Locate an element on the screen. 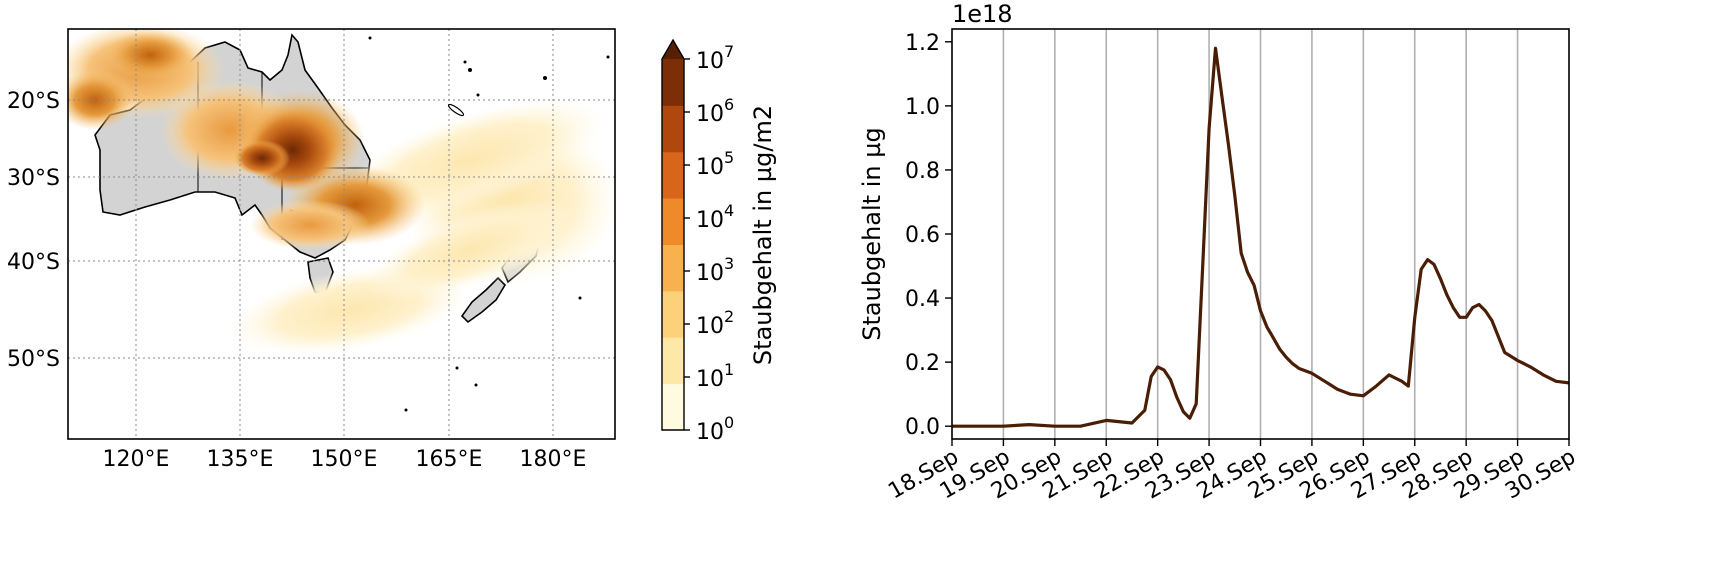 The height and width of the screenshot is (579, 1726). lon-tick: 180°E is located at coordinates (553, 459).